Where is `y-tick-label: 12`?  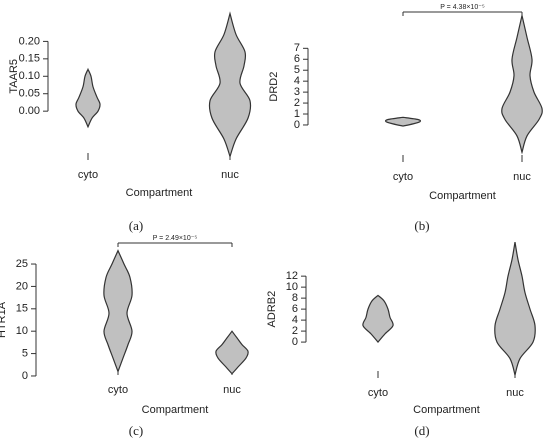 y-tick-label: 12 is located at coordinates (292, 276).